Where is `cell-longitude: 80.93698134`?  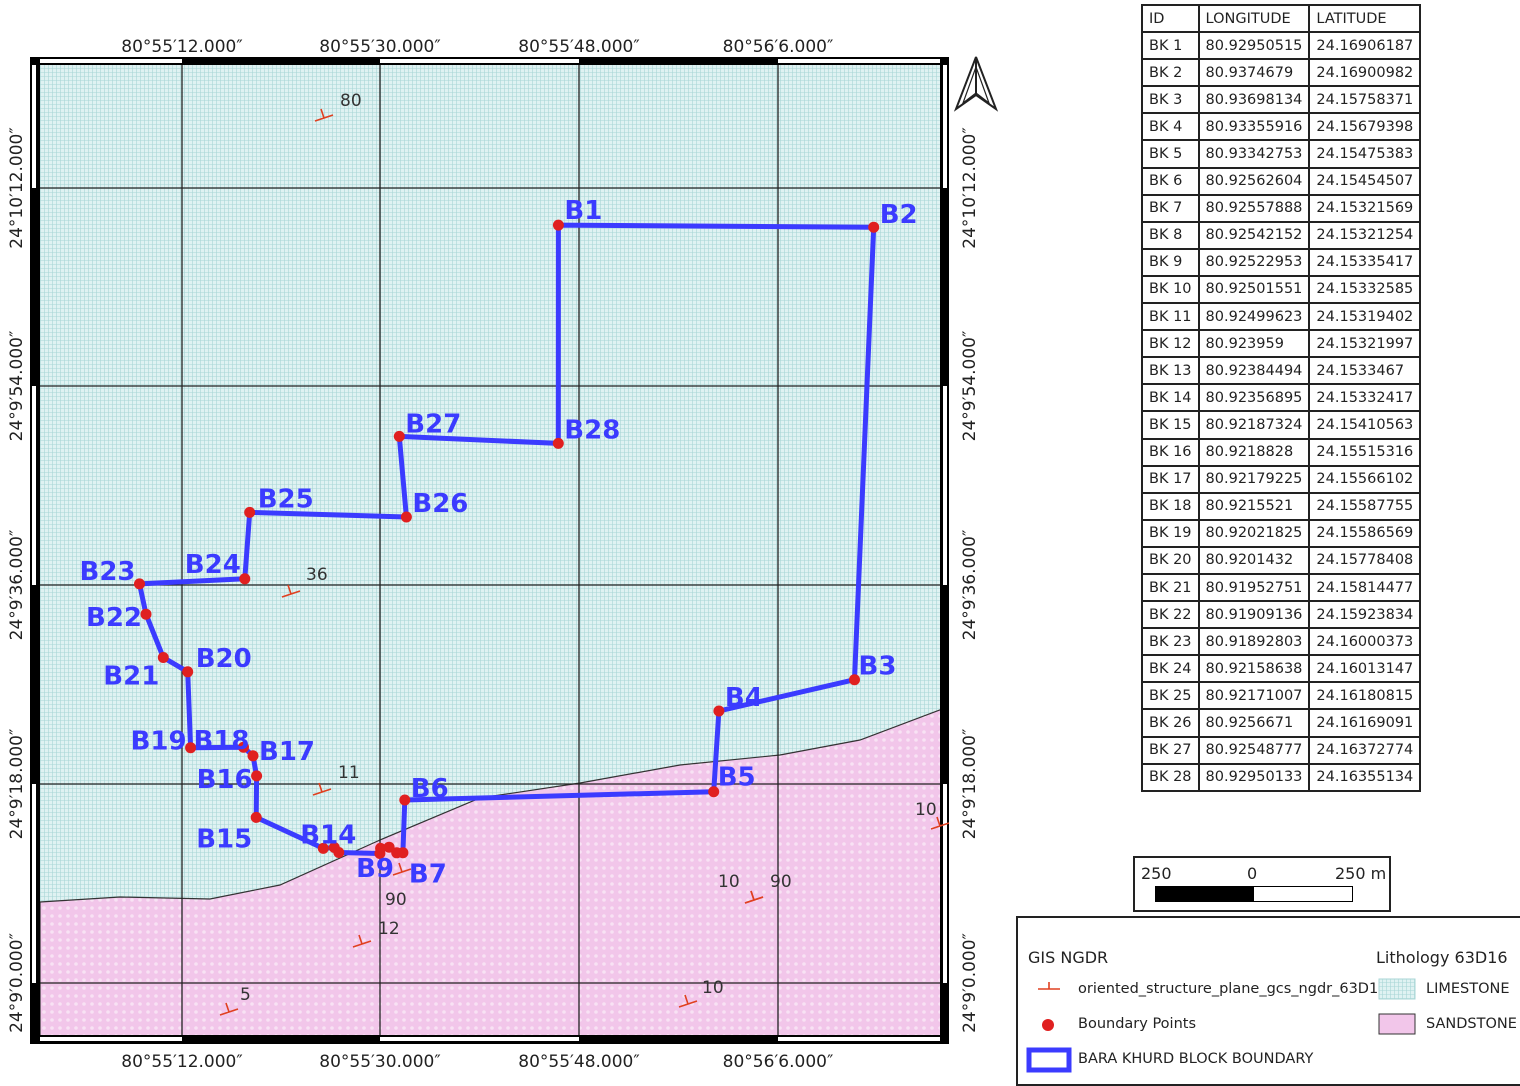 cell-longitude: 80.93698134 is located at coordinates (1254, 100).